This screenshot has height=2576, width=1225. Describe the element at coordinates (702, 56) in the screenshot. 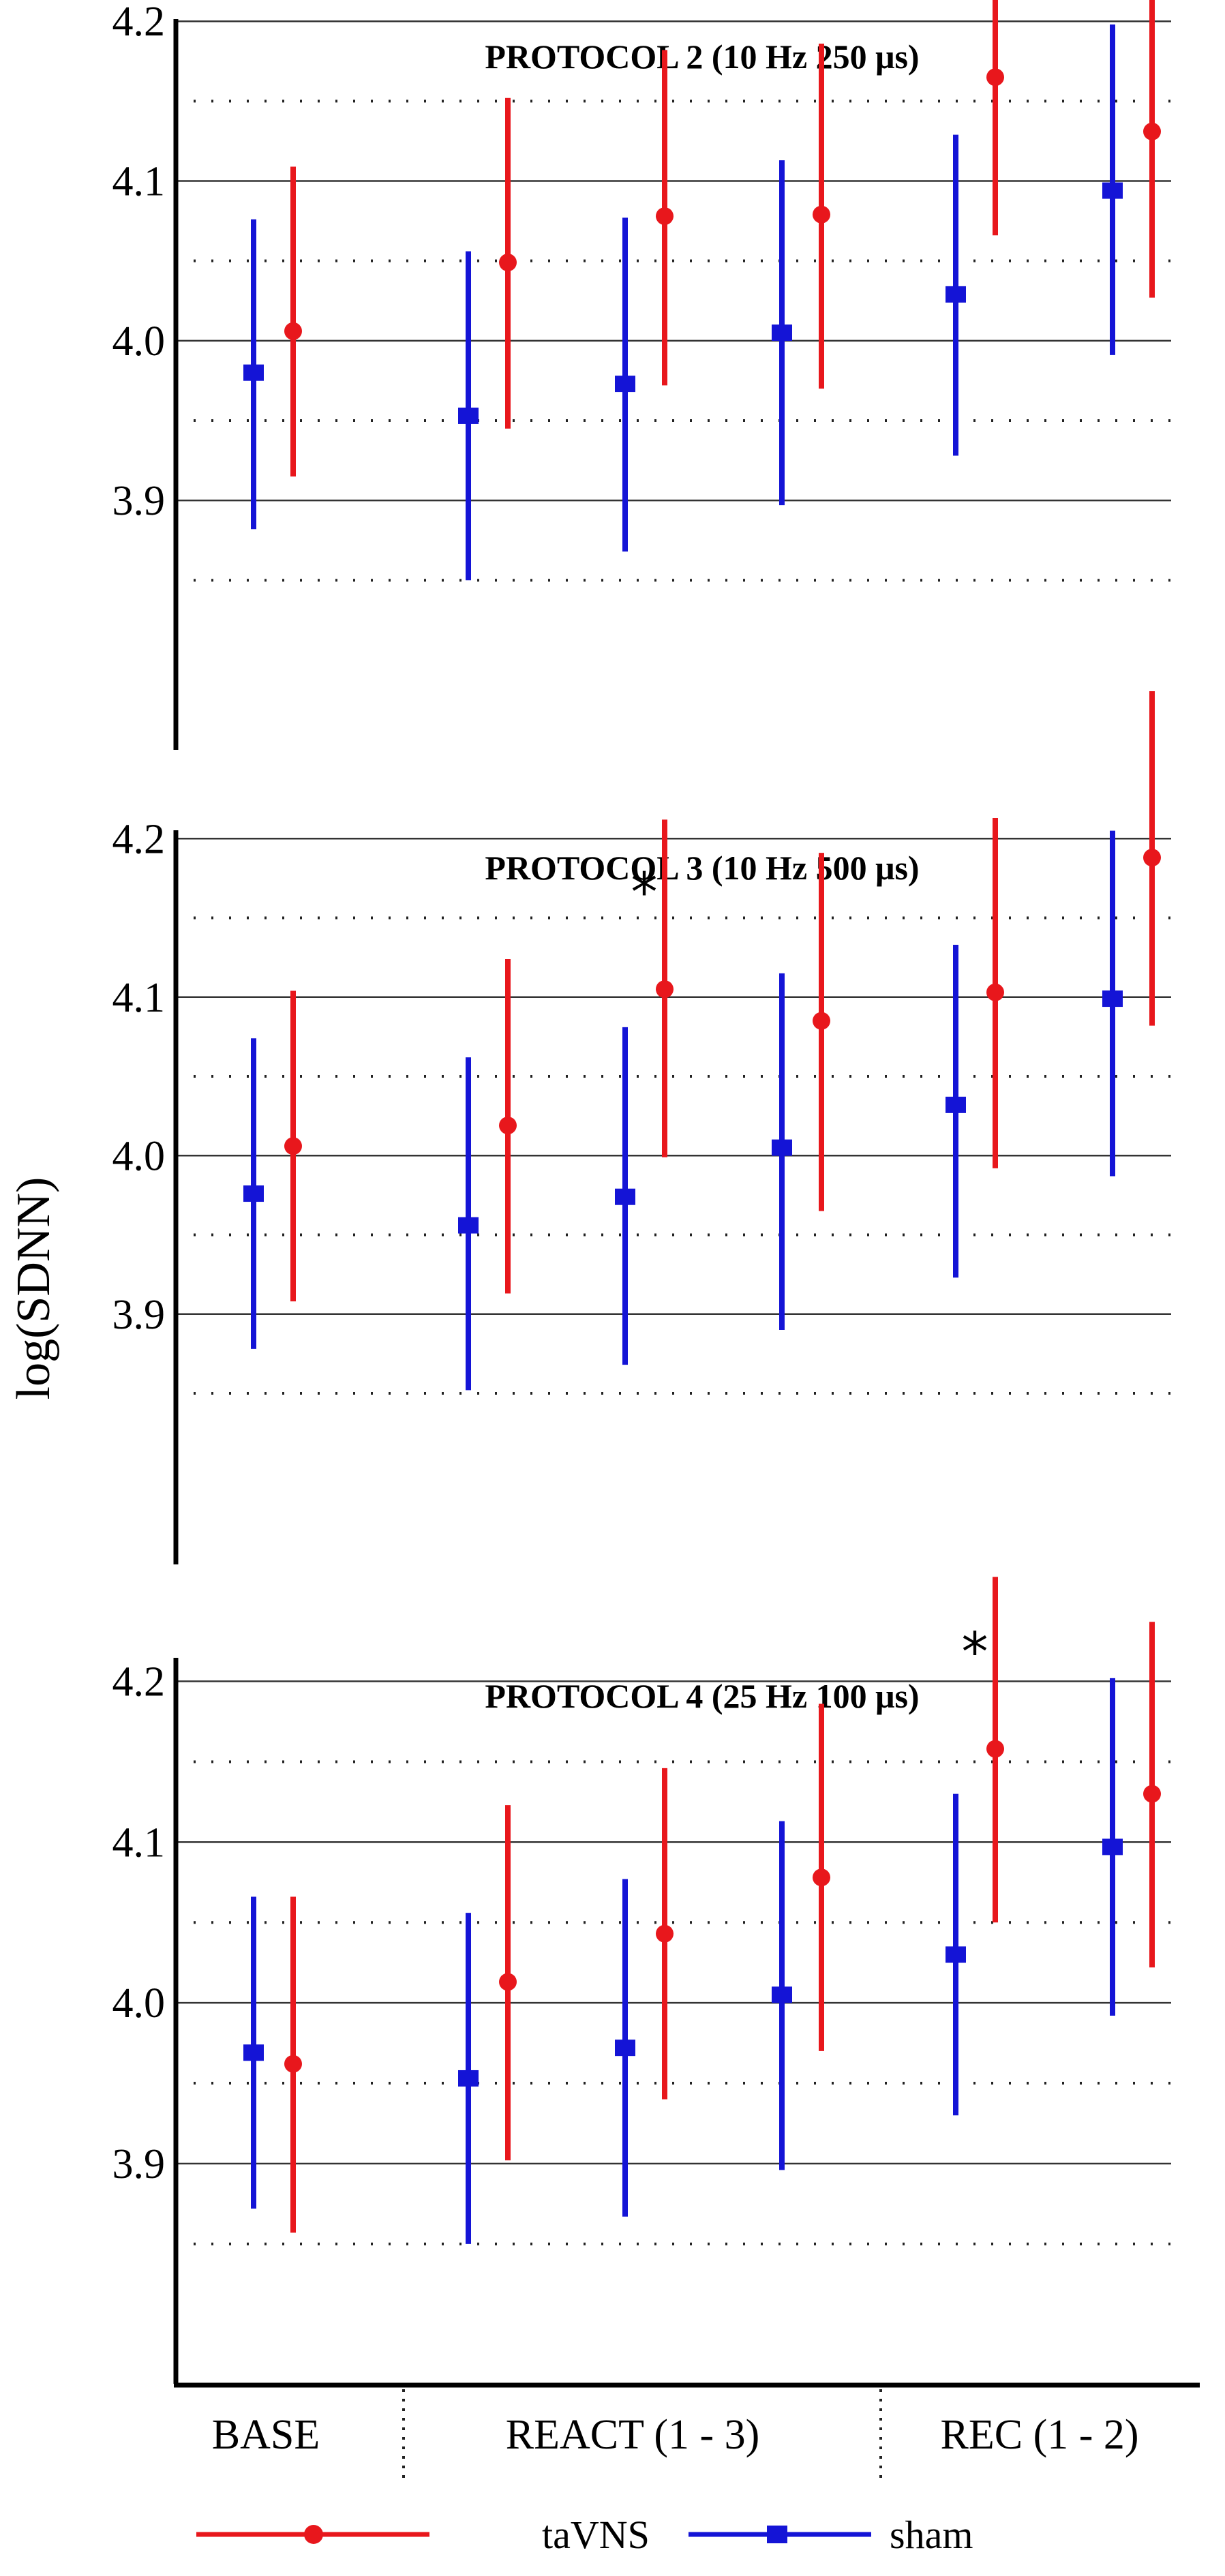

I see `panel-title: PROTOCOL 2 (10 Hz 250 μs)` at that location.